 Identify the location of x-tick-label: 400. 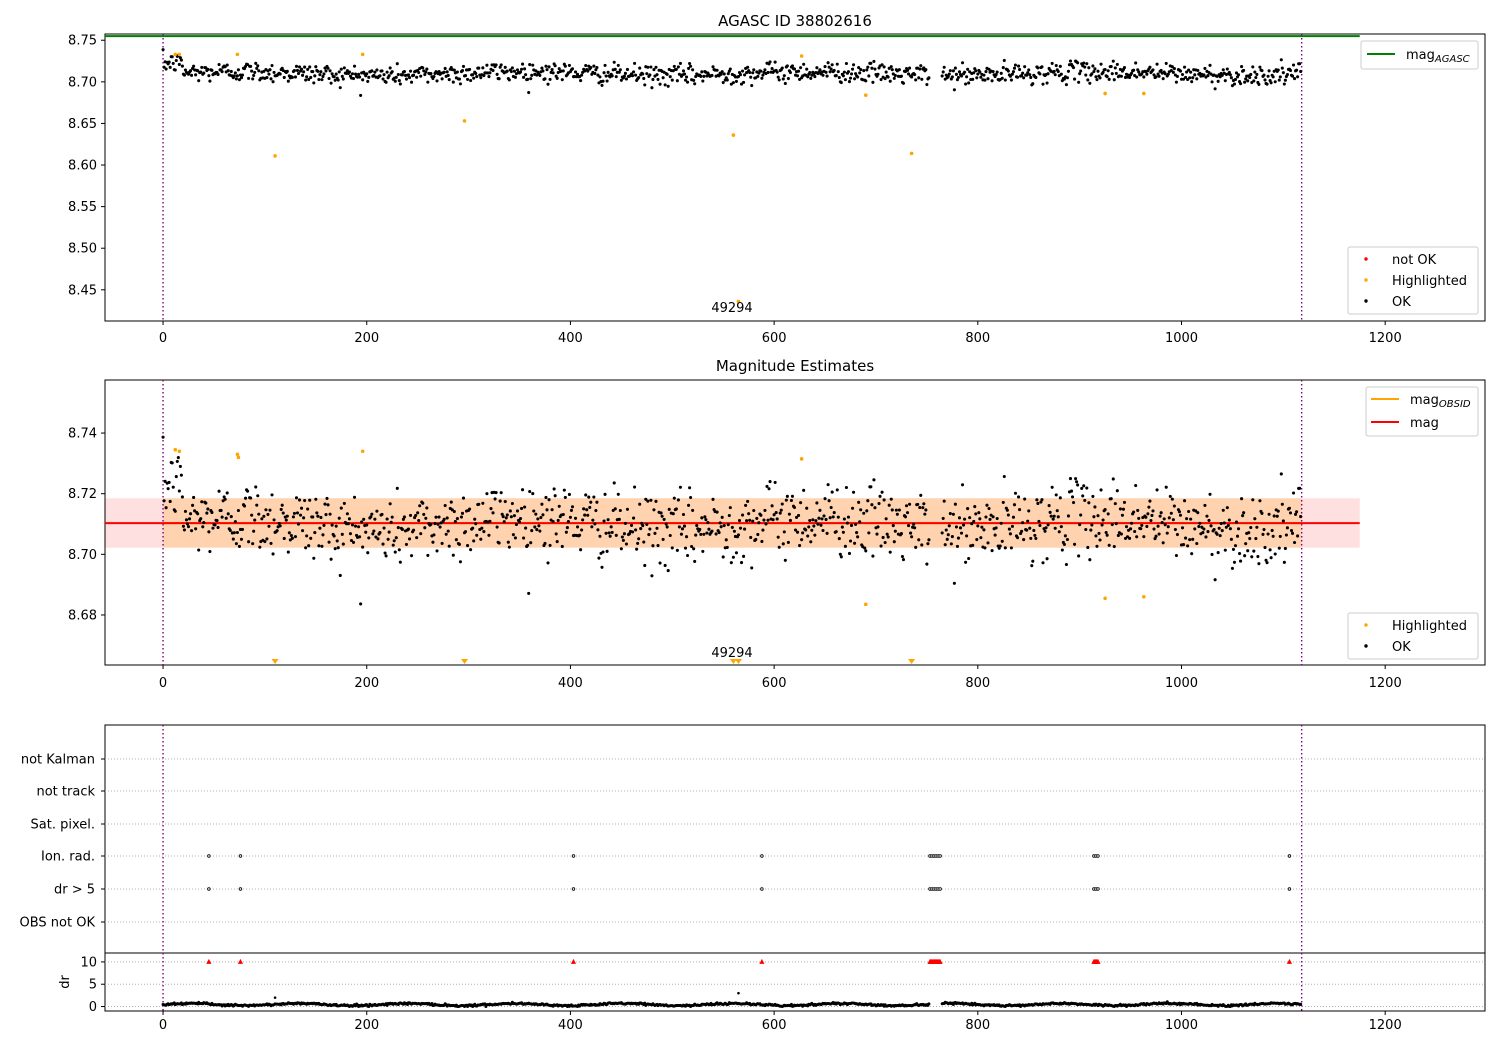
(570, 1025).